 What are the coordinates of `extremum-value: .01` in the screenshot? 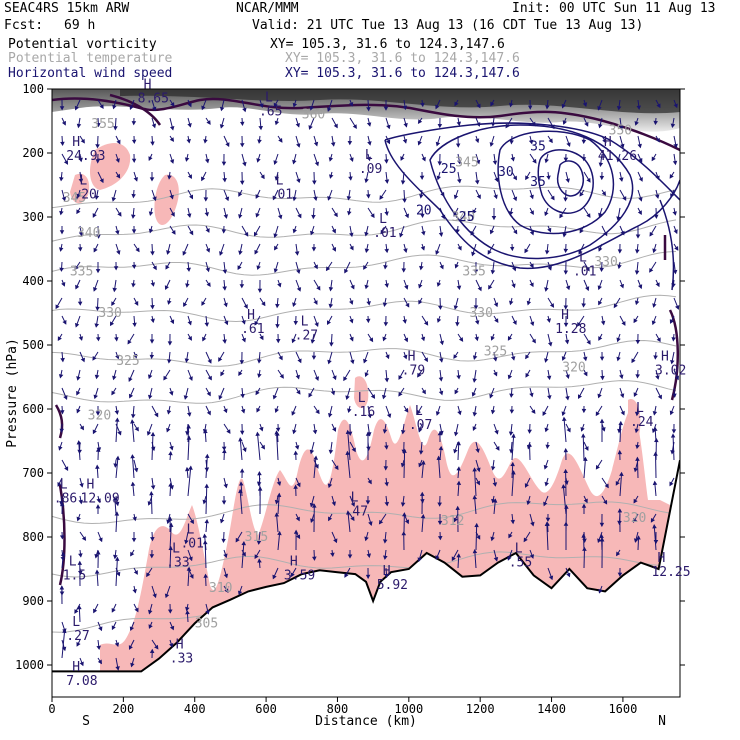 It's located at (384, 233).